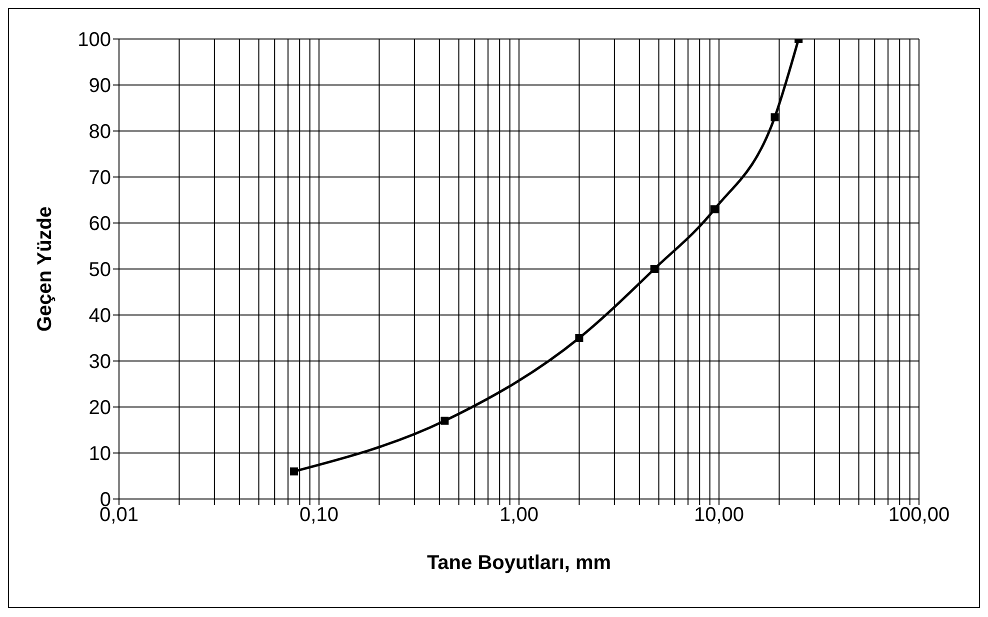 Image resolution: width=988 pixels, height=617 pixels. I want to click on y-tick-label: 80, so click(99, 132).